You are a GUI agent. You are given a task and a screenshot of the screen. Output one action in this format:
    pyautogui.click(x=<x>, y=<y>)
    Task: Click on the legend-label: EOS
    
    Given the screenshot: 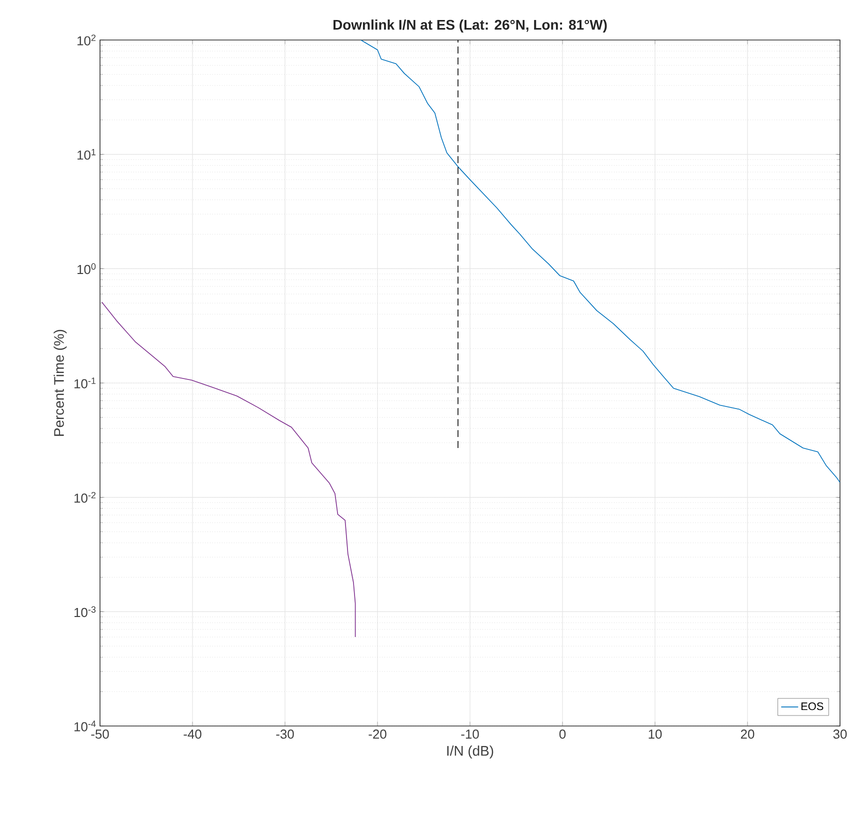 What is the action you would take?
    pyautogui.click(x=812, y=706)
    